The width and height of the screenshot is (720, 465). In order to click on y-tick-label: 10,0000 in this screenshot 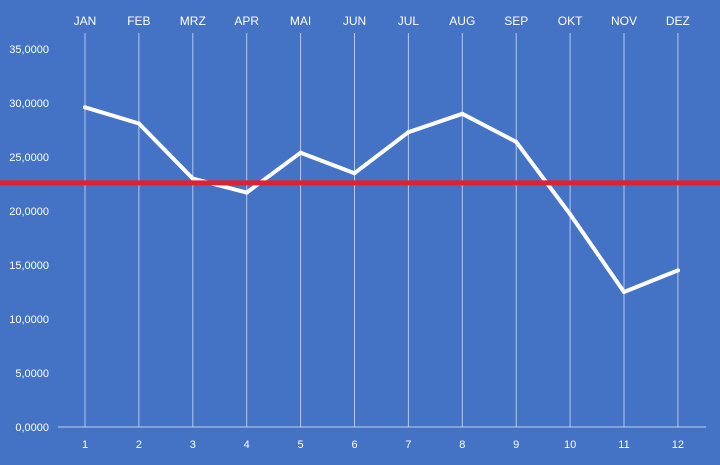, I will do `click(29, 320)`.